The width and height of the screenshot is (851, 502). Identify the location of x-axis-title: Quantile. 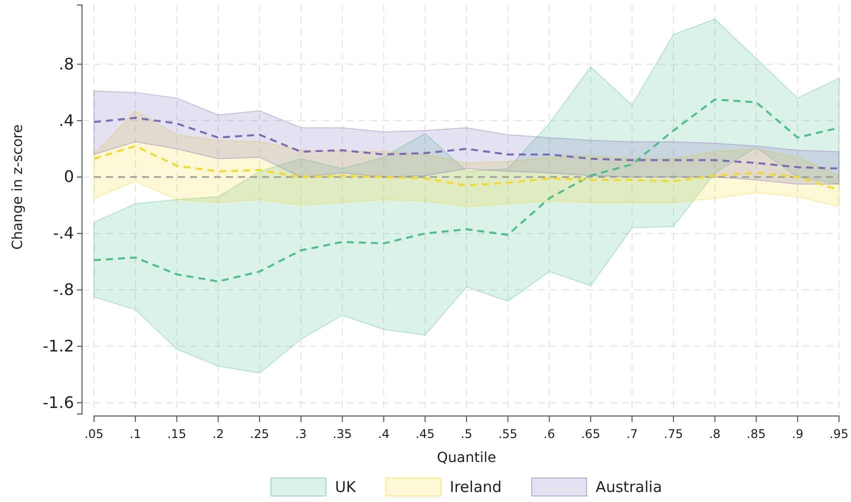
(466, 458).